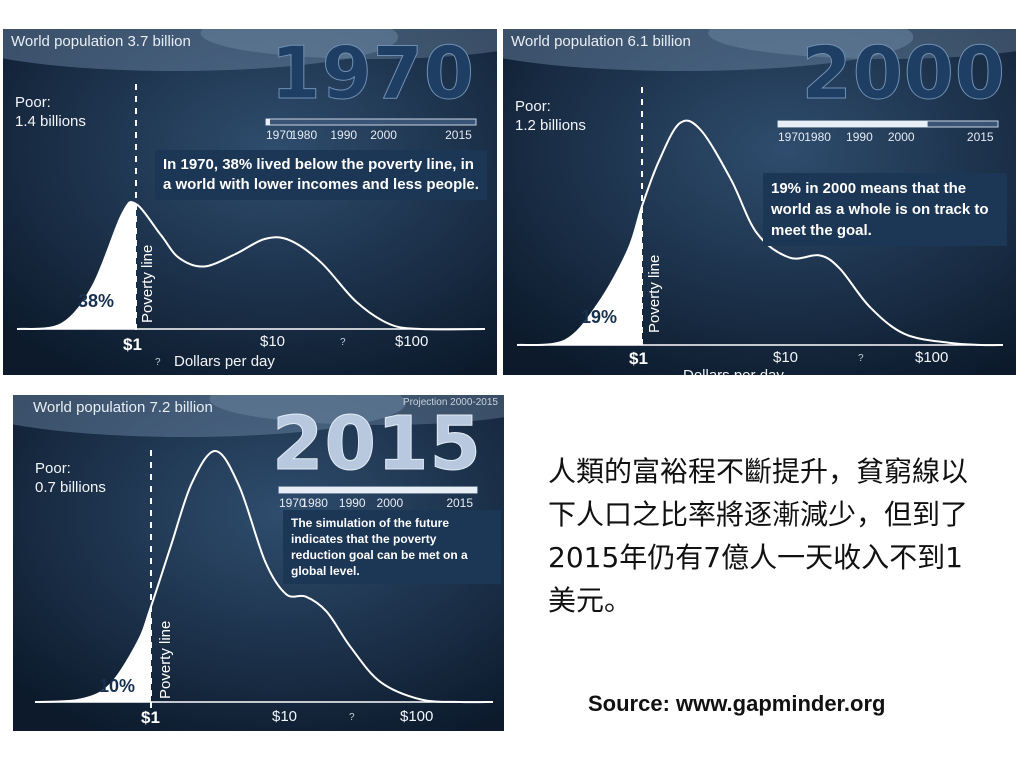 This screenshot has width=1024, height=768. Describe the element at coordinates (70, 487) in the screenshot. I see `poor-value: 0.7 billions` at that location.